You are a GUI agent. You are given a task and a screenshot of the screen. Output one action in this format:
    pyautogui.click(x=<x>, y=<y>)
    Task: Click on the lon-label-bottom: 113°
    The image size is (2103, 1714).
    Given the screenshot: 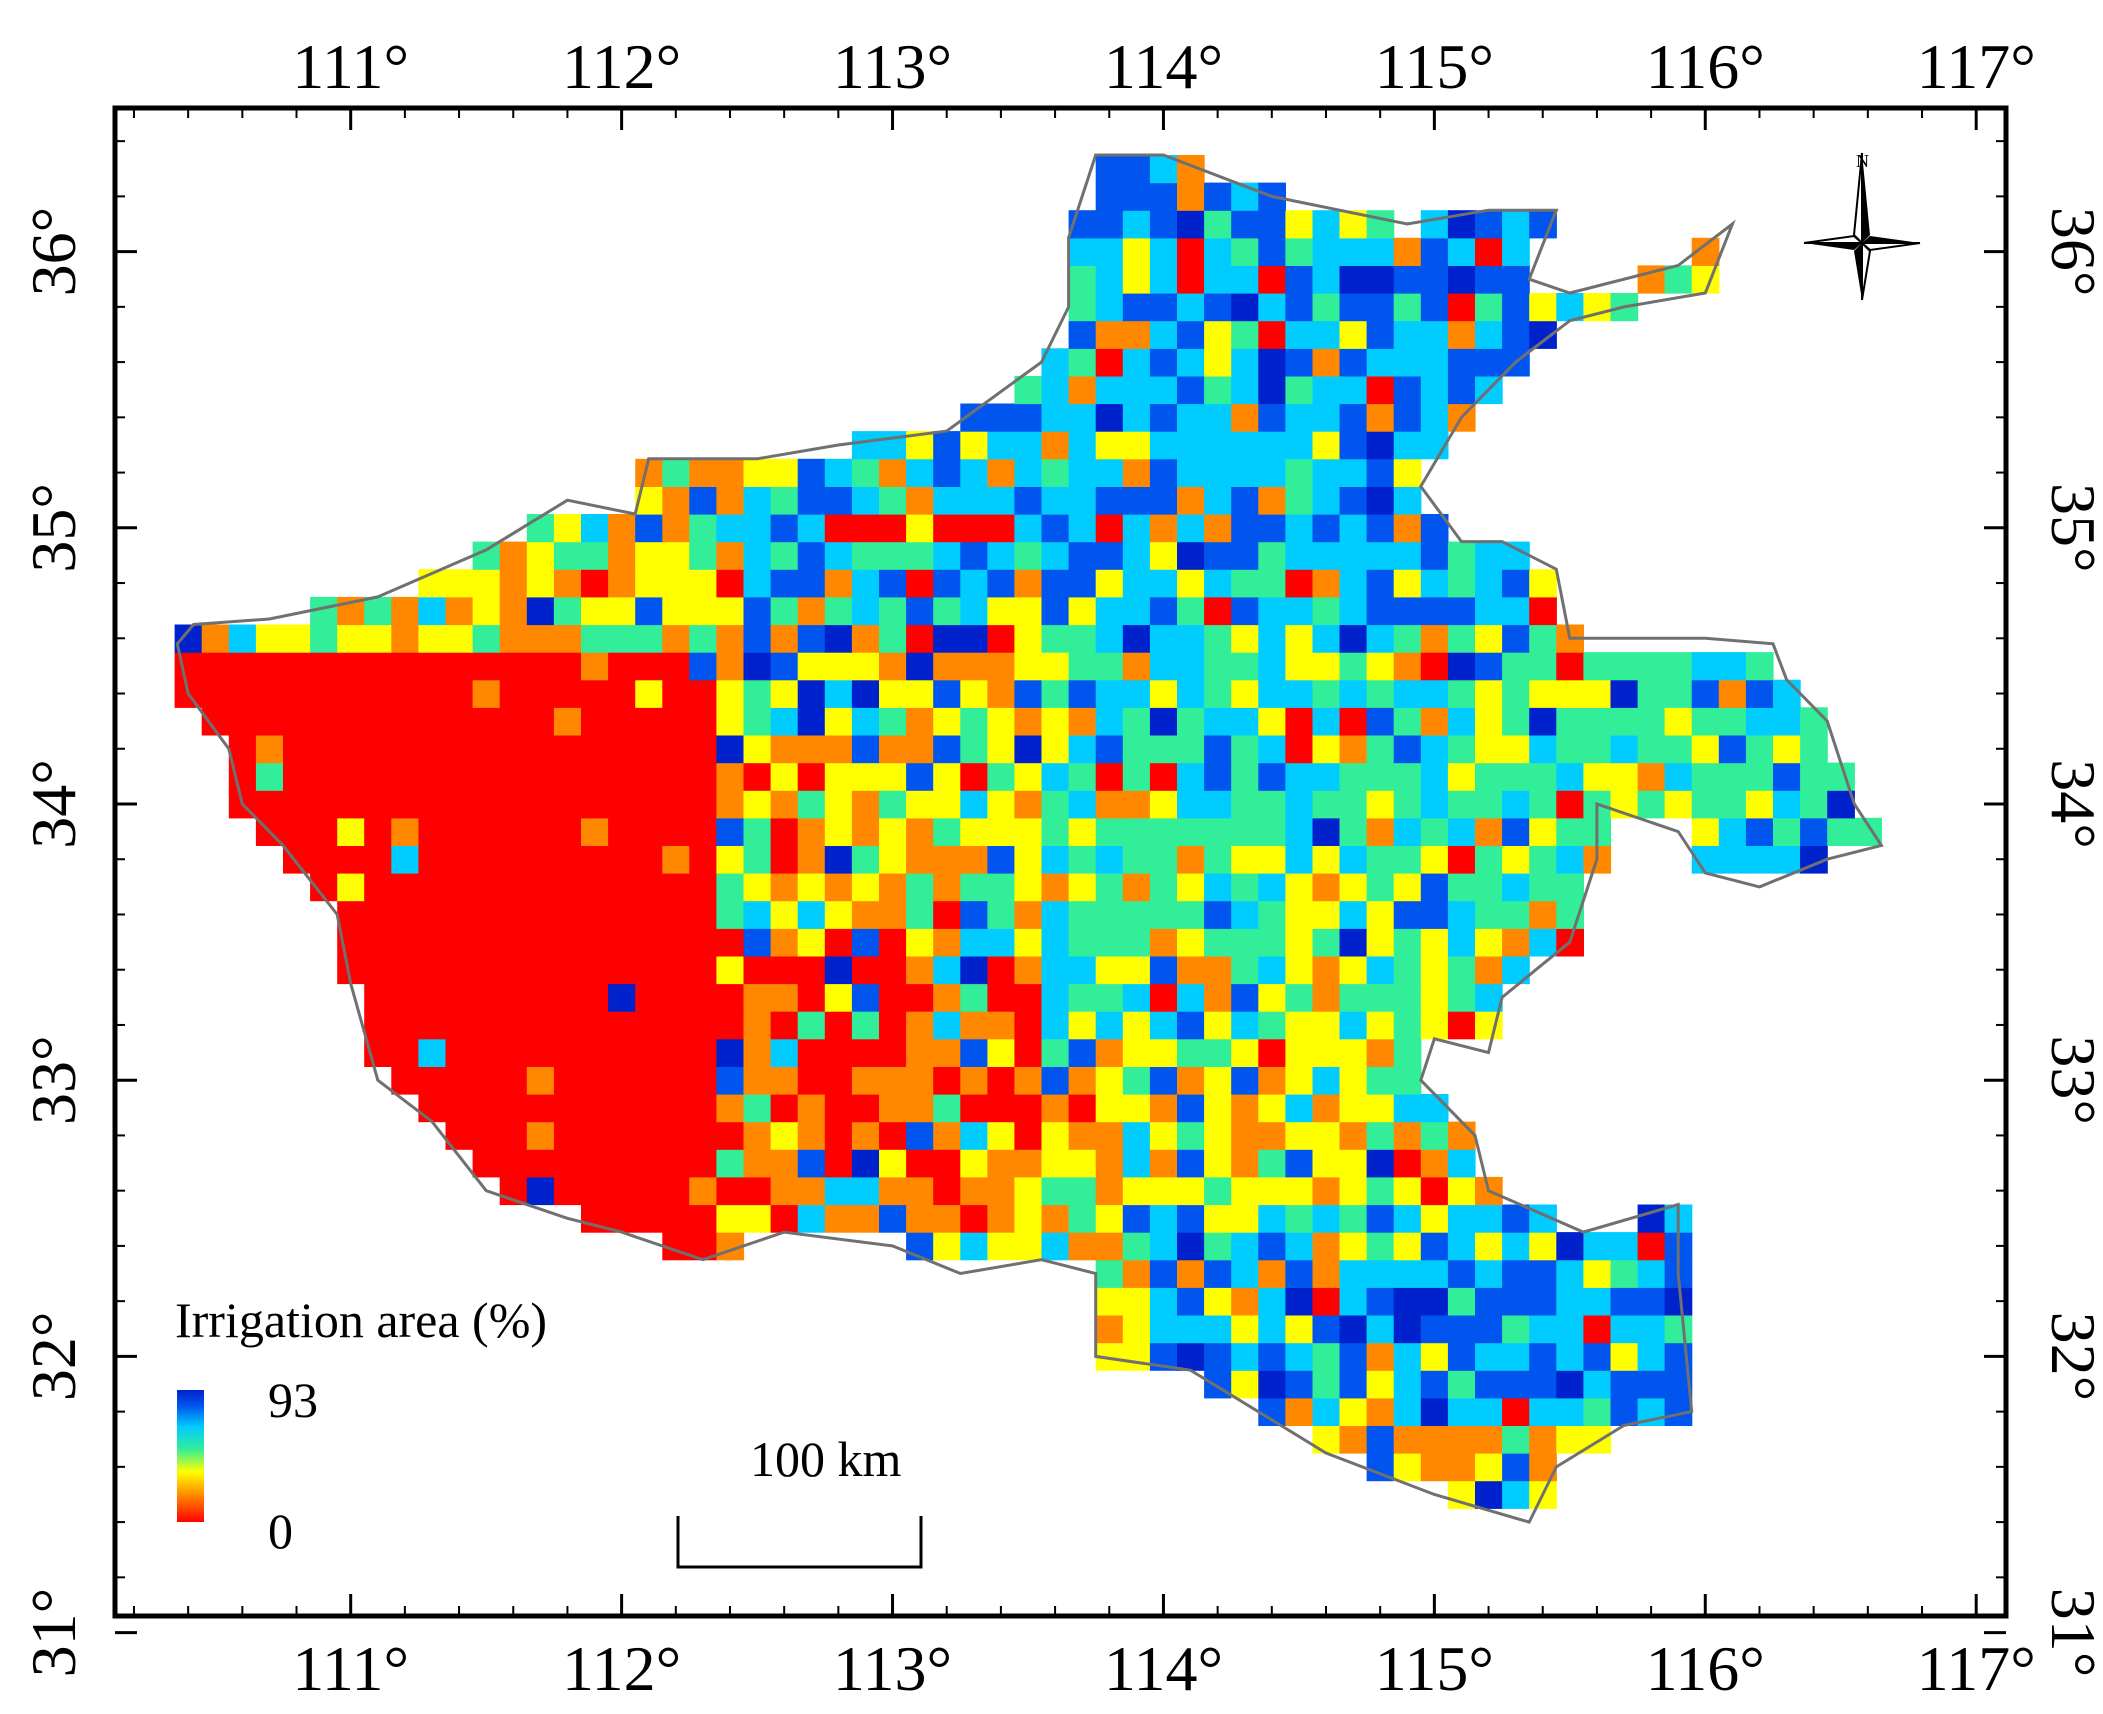 What is the action you would take?
    pyautogui.click(x=892, y=1668)
    